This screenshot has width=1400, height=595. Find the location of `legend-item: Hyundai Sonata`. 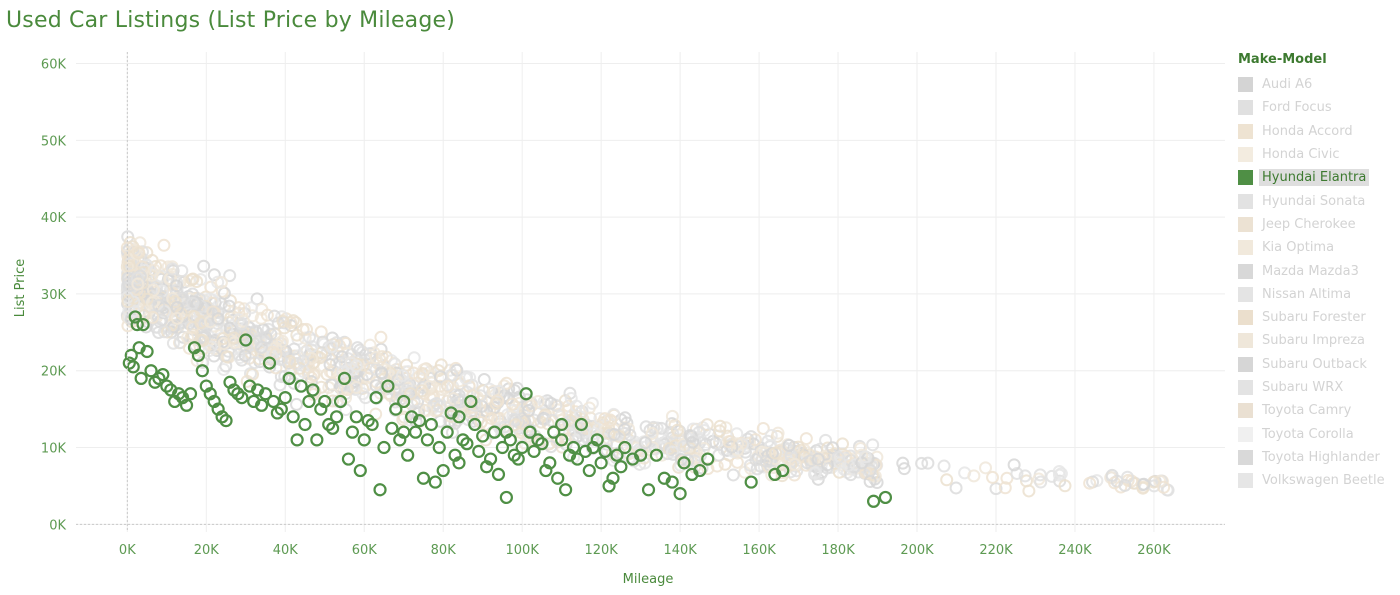

legend-item: Hyundai Sonata is located at coordinates (1318, 200).